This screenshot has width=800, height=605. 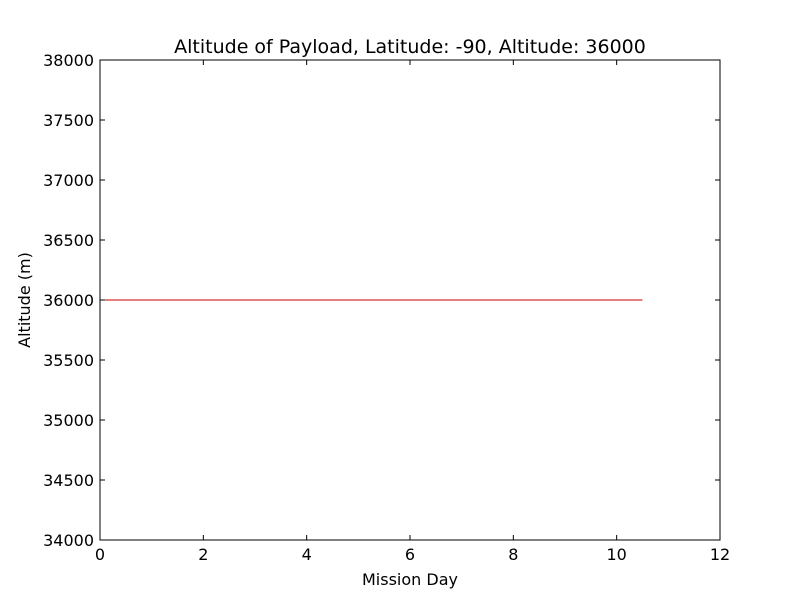 I want to click on y-tick-label: 35000, so click(x=68, y=420).